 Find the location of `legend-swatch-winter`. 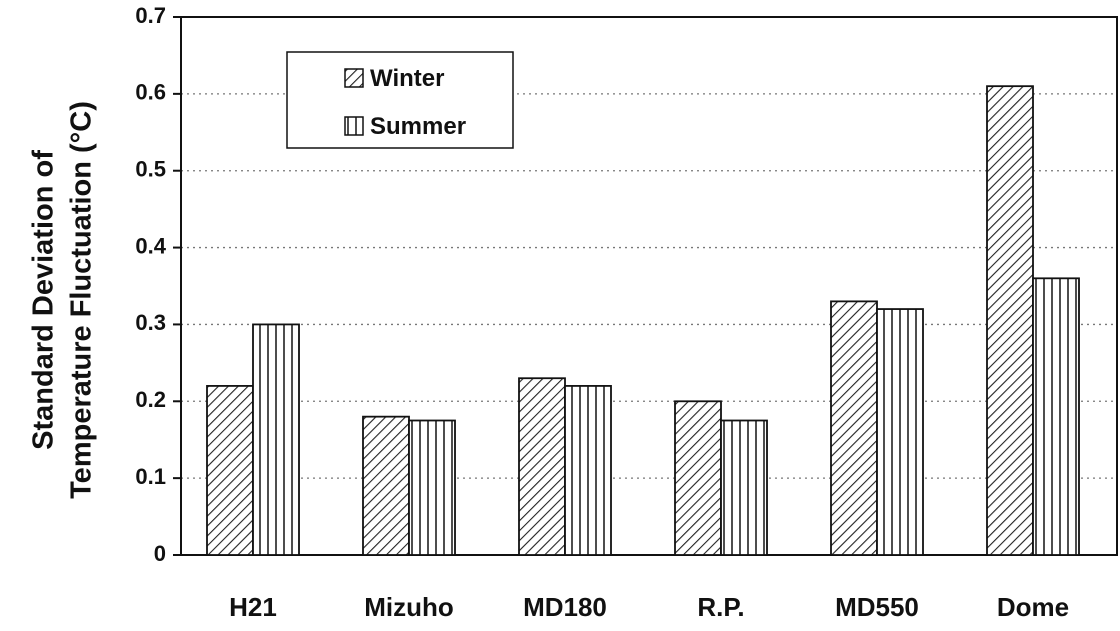

legend-swatch-winter is located at coordinates (354, 78).